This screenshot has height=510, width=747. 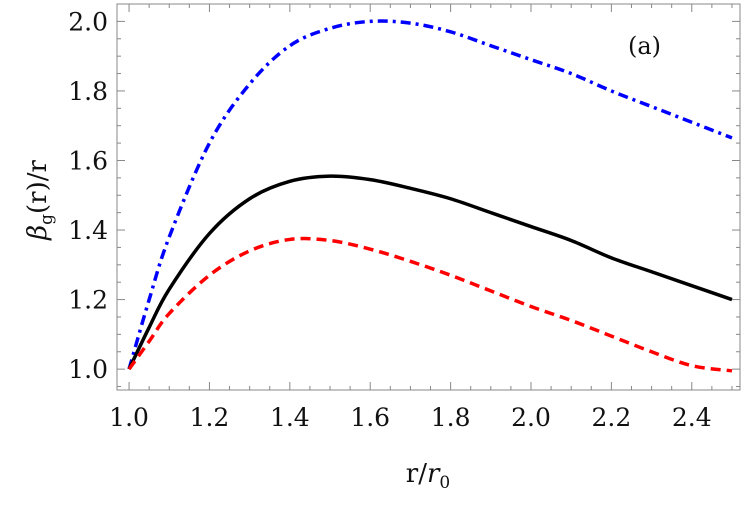 I want to click on y-tick-label: 1.6, so click(x=88, y=160).